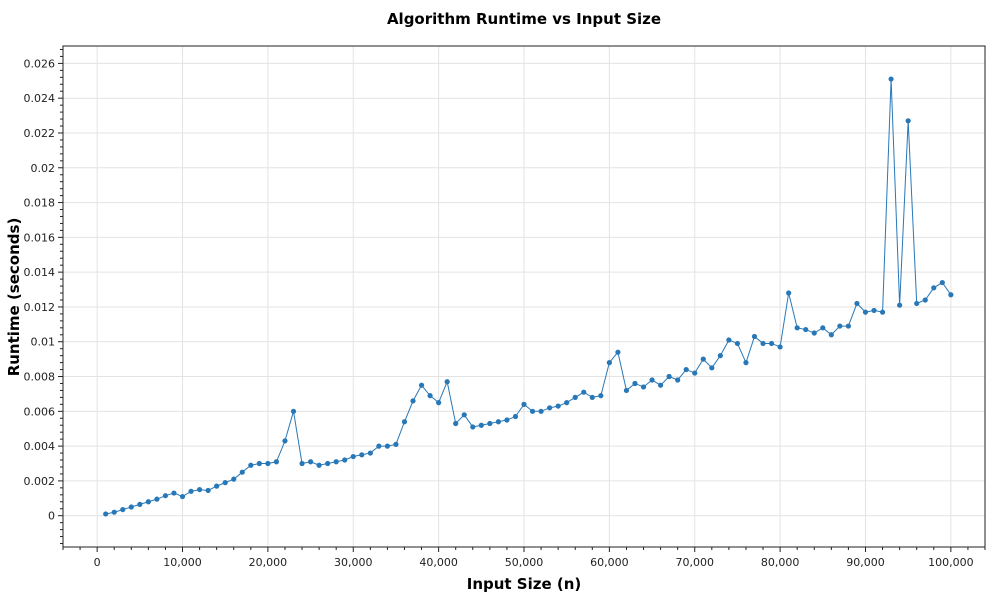  Describe the element at coordinates (43, 168) in the screenshot. I see `y-tick-label: 0.02` at that location.